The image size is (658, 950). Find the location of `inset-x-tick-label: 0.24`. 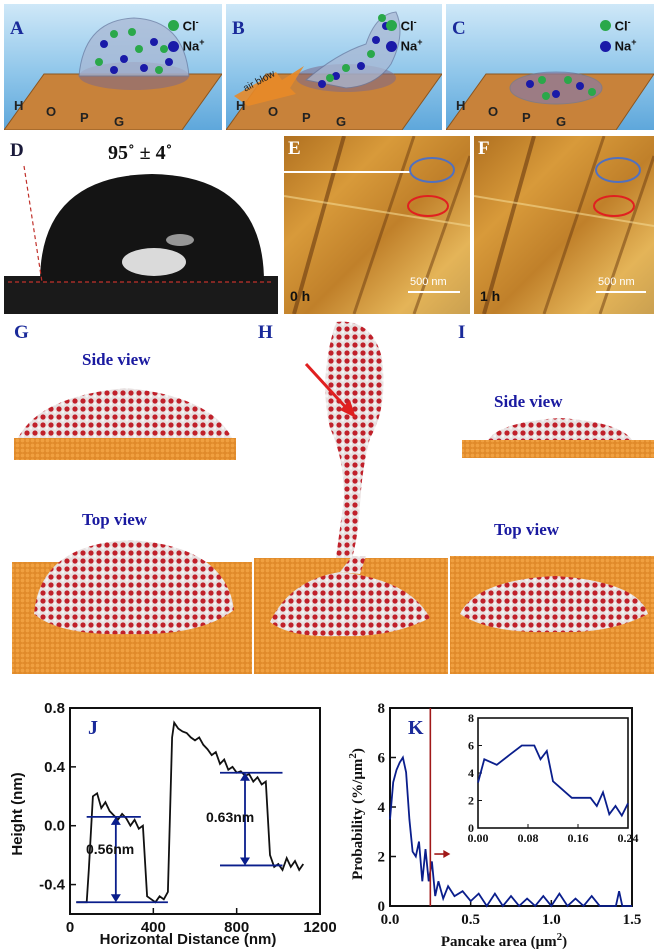

inset-x-tick-label: 0.24 is located at coordinates (628, 838).